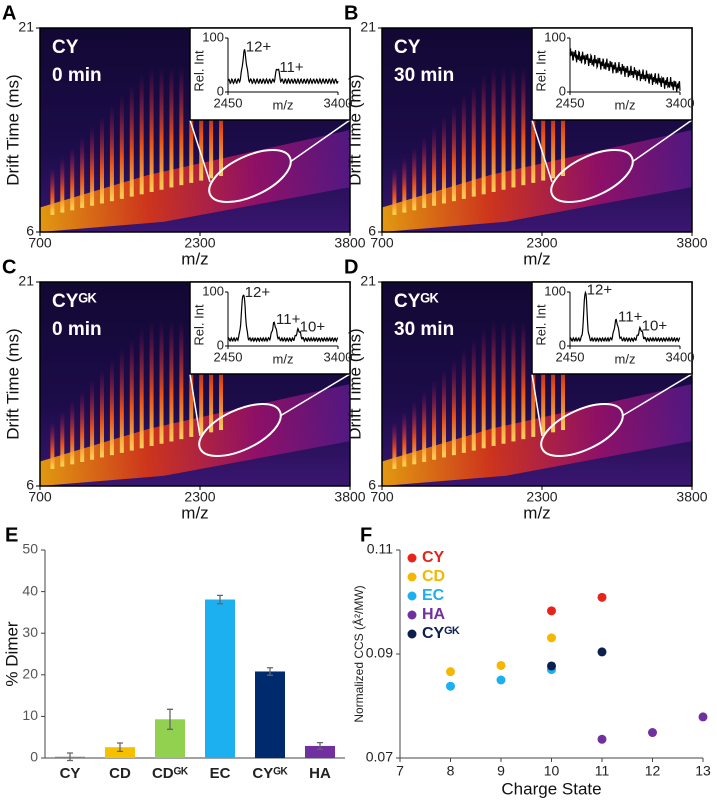  What do you see at coordinates (11, 535) in the screenshot?
I see `panel-letter: E` at bounding box center [11, 535].